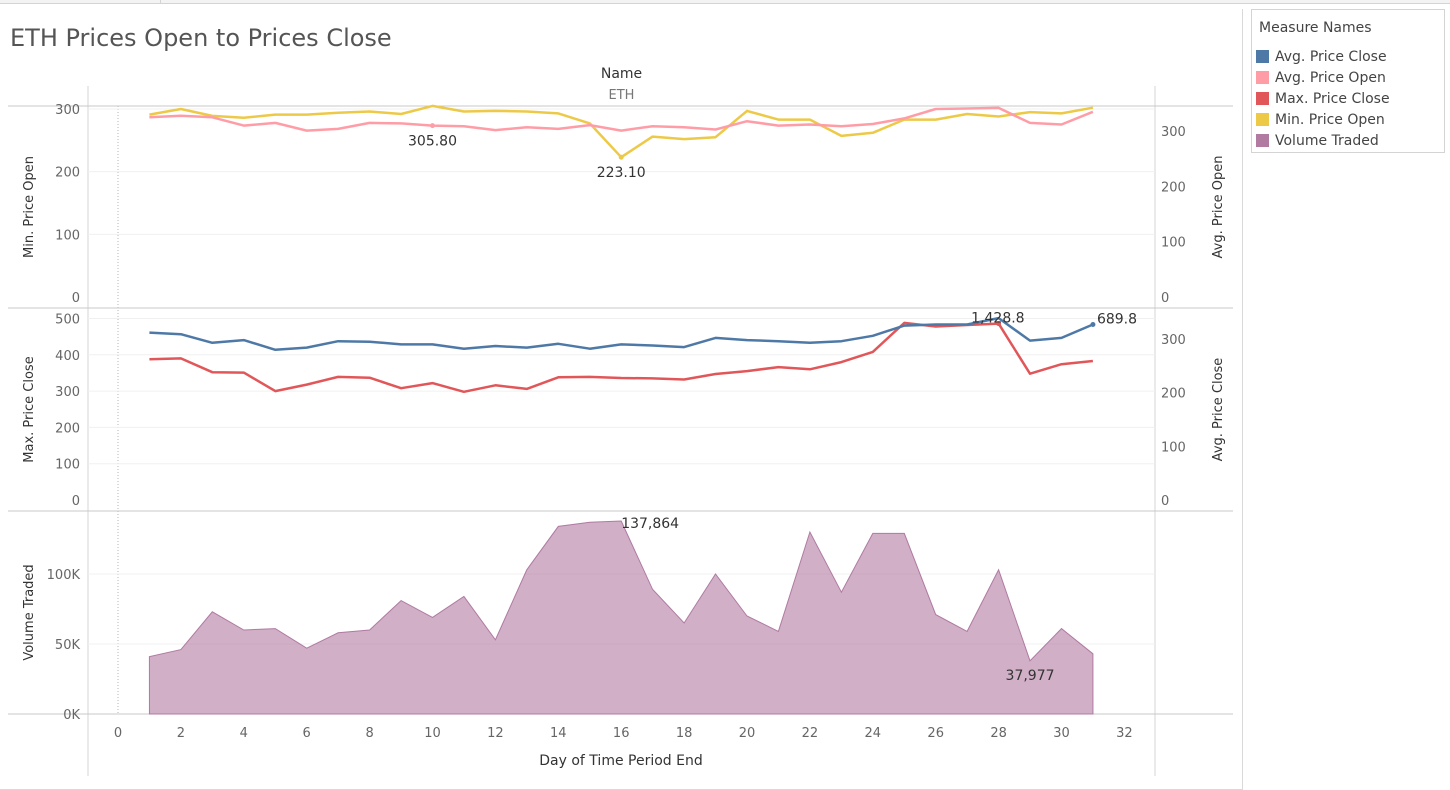 This screenshot has height=790, width=1450. Describe the element at coordinates (1331, 56) in the screenshot. I see `legend-item-label: Avg. Price Close` at that location.